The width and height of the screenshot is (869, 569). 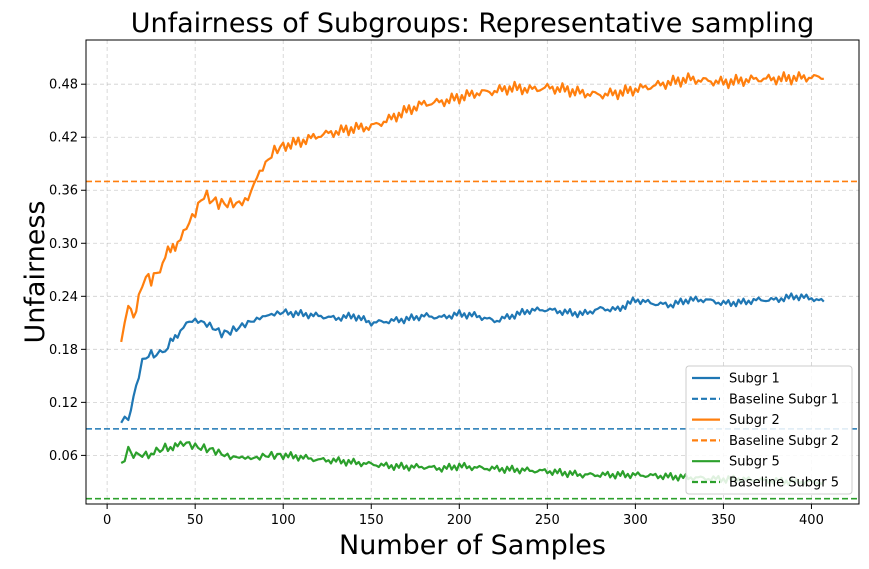 I want to click on legend-label: Subgr 1, so click(x=754, y=379).